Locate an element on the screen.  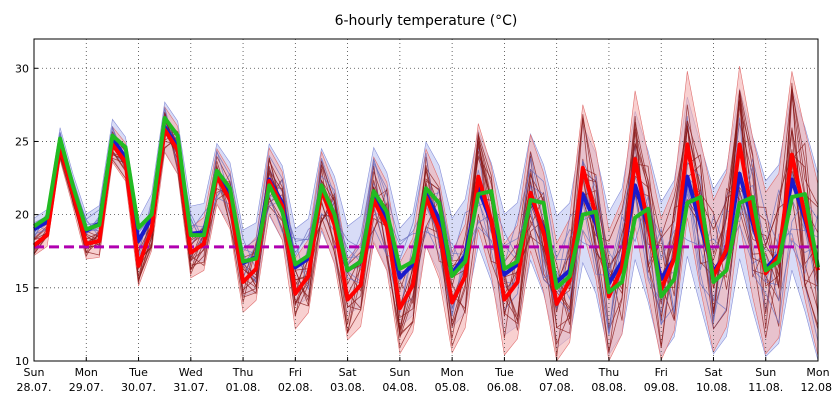
x-tick-date: 02.08. is located at coordinates (295, 387).